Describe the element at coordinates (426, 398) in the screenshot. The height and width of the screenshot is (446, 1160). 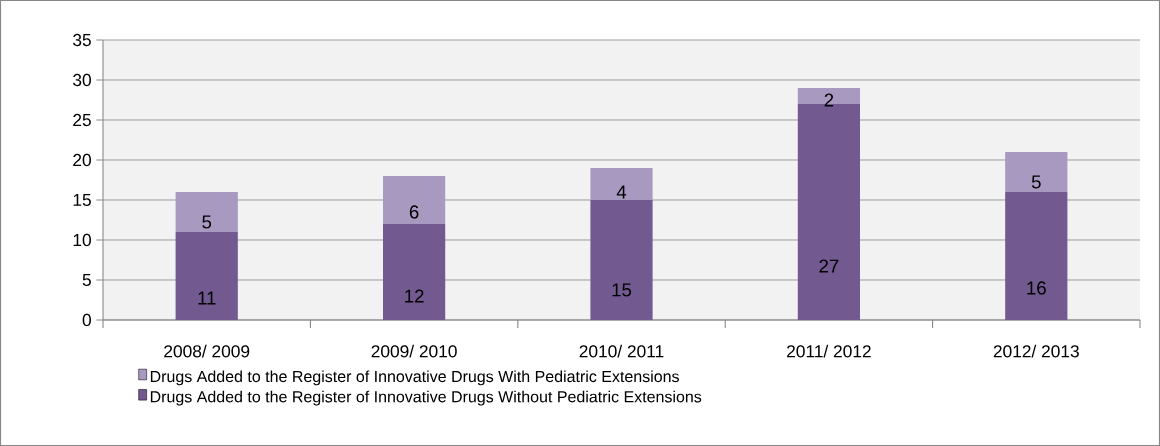
I see `legend-label: Drugs Added to the Register of Innovative Drugs Without Pediatric Extensions` at that location.